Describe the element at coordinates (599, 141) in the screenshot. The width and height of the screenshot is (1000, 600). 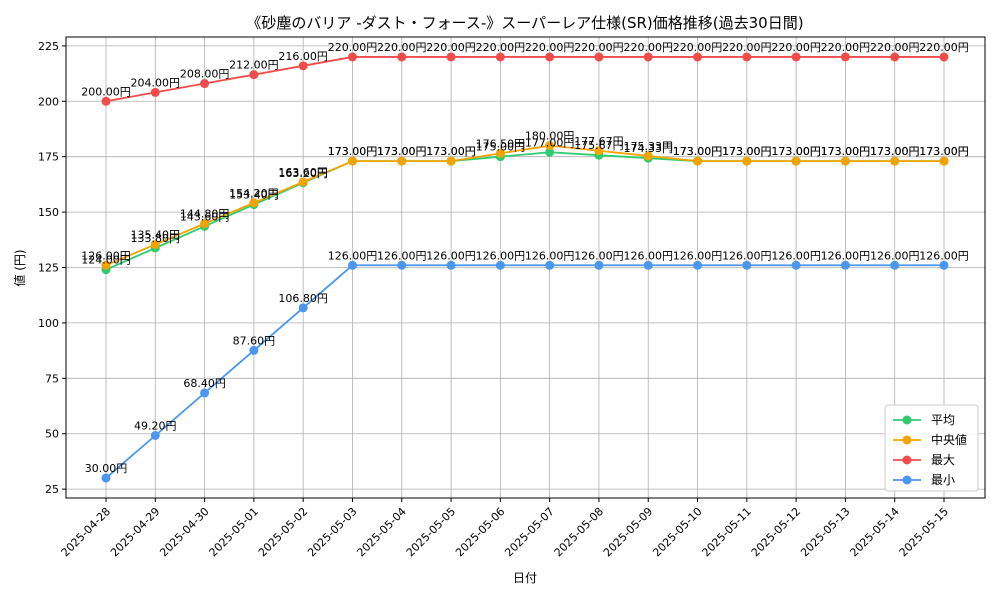
I see `data-label: 177.67円` at that location.